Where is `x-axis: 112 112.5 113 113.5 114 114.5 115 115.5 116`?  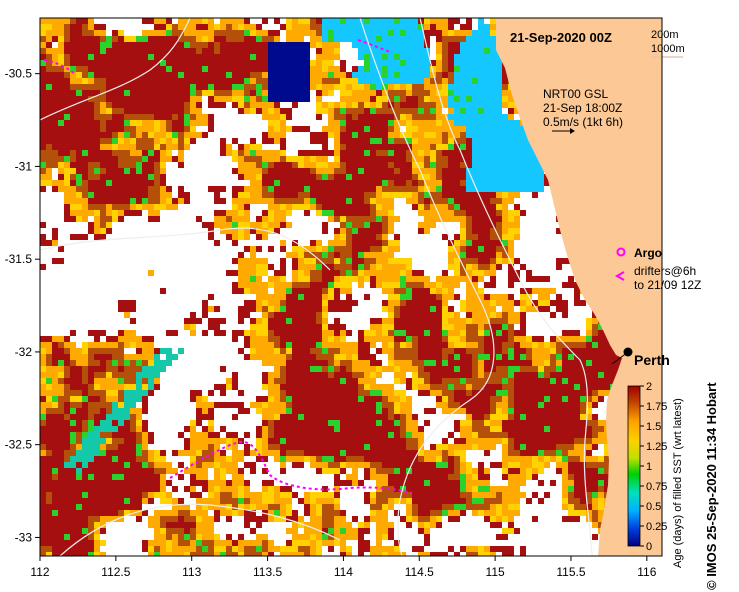
x-axis: 112 112.5 113 113.5 114 114.5 115 115.5 116 is located at coordinates (343, 567).